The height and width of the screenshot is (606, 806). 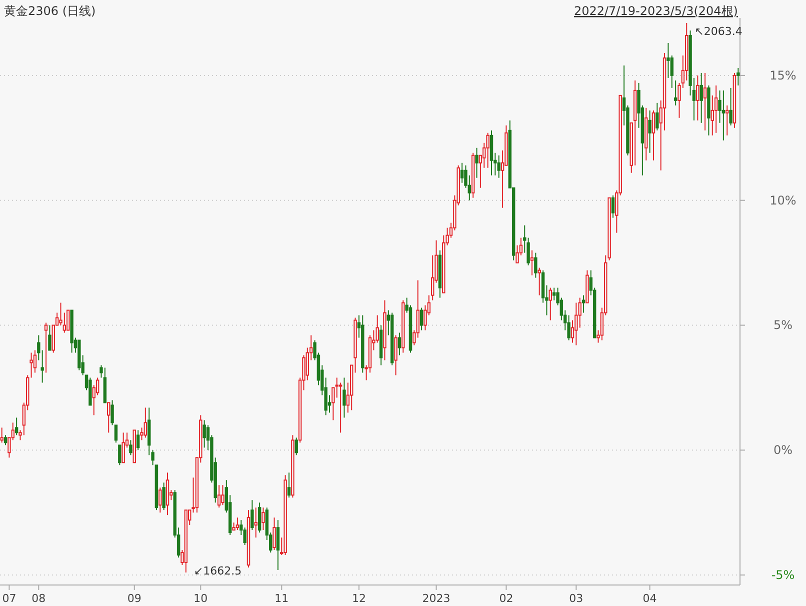 I want to click on y-tick-label: 10%, so click(x=783, y=200).